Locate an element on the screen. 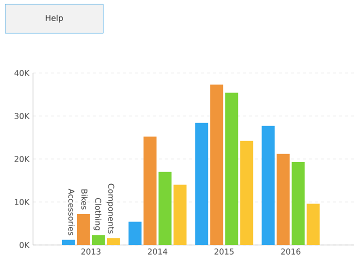 Image resolution: width=354 pixels, height=262 pixels. y-tick-label: 10K is located at coordinates (22, 202).